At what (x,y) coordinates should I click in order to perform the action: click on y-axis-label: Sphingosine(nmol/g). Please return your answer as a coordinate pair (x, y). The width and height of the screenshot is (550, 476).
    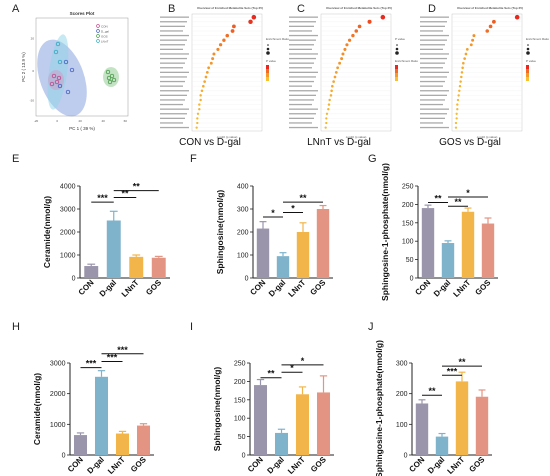
    Looking at the image, I should click on (217, 409).